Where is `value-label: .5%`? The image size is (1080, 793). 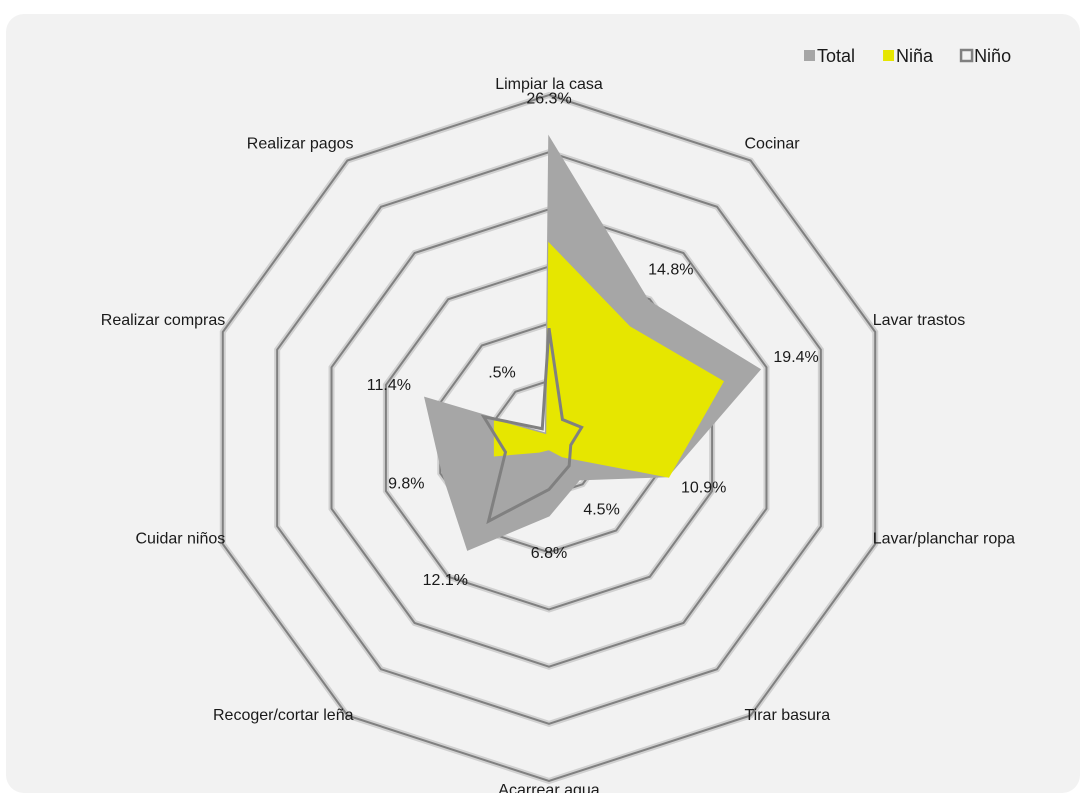
value-label: .5% is located at coordinates (502, 372).